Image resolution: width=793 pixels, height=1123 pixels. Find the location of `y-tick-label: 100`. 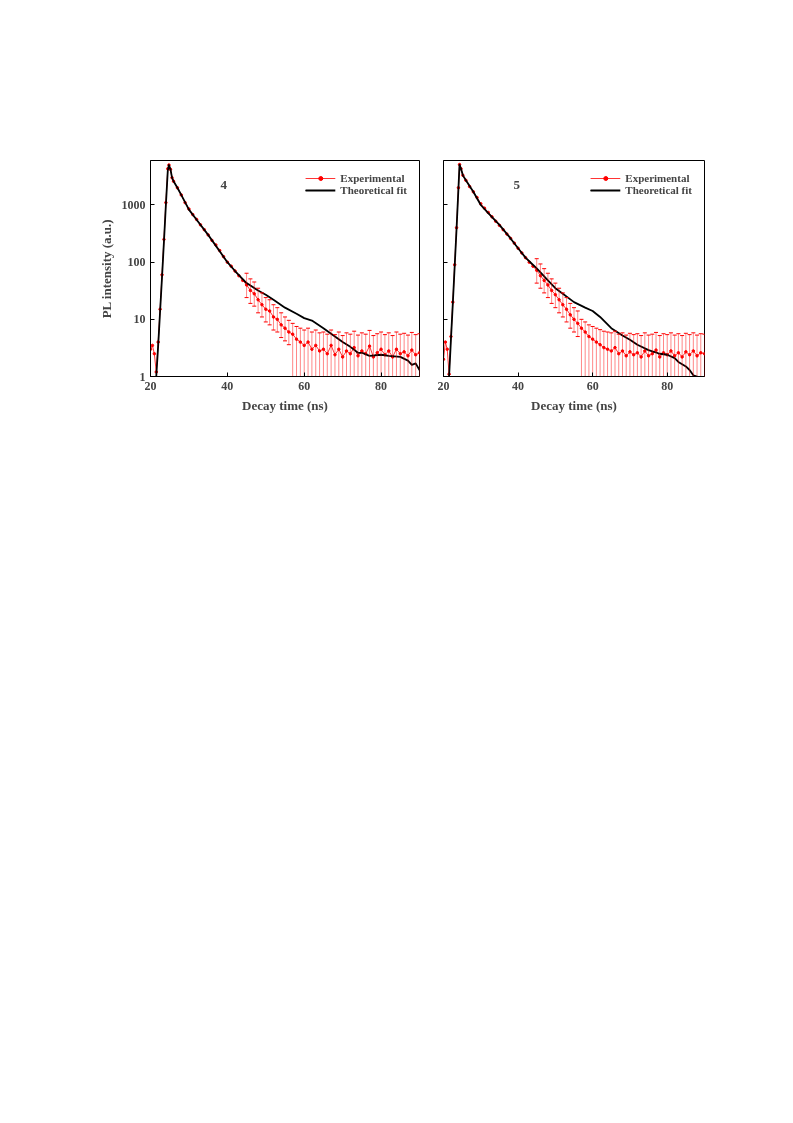

y-tick-label: 100 is located at coordinates (136, 262).